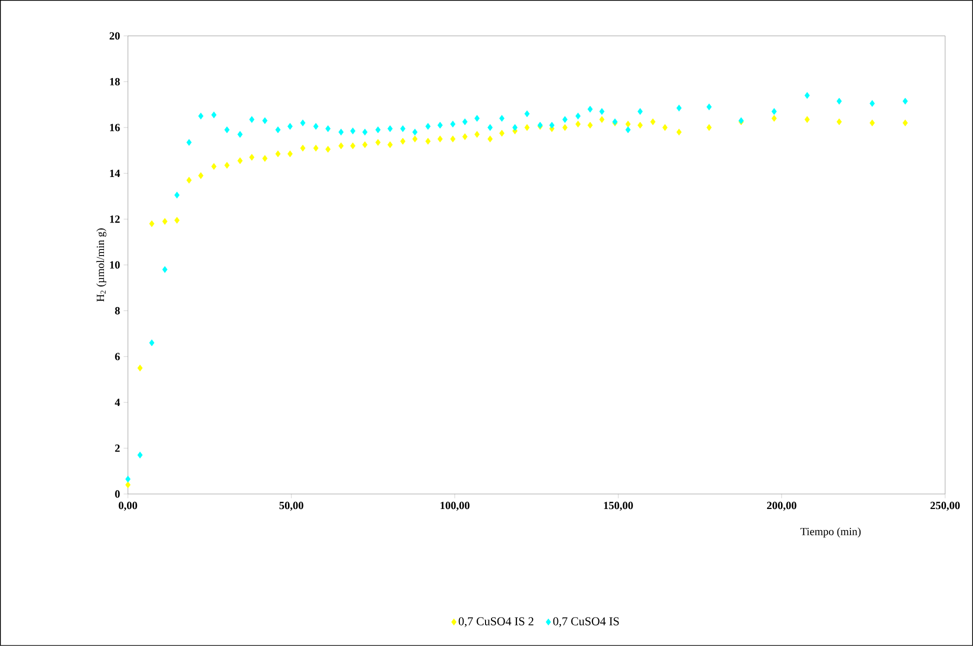  I want to click on y-tick-label: 6, so click(117, 356).